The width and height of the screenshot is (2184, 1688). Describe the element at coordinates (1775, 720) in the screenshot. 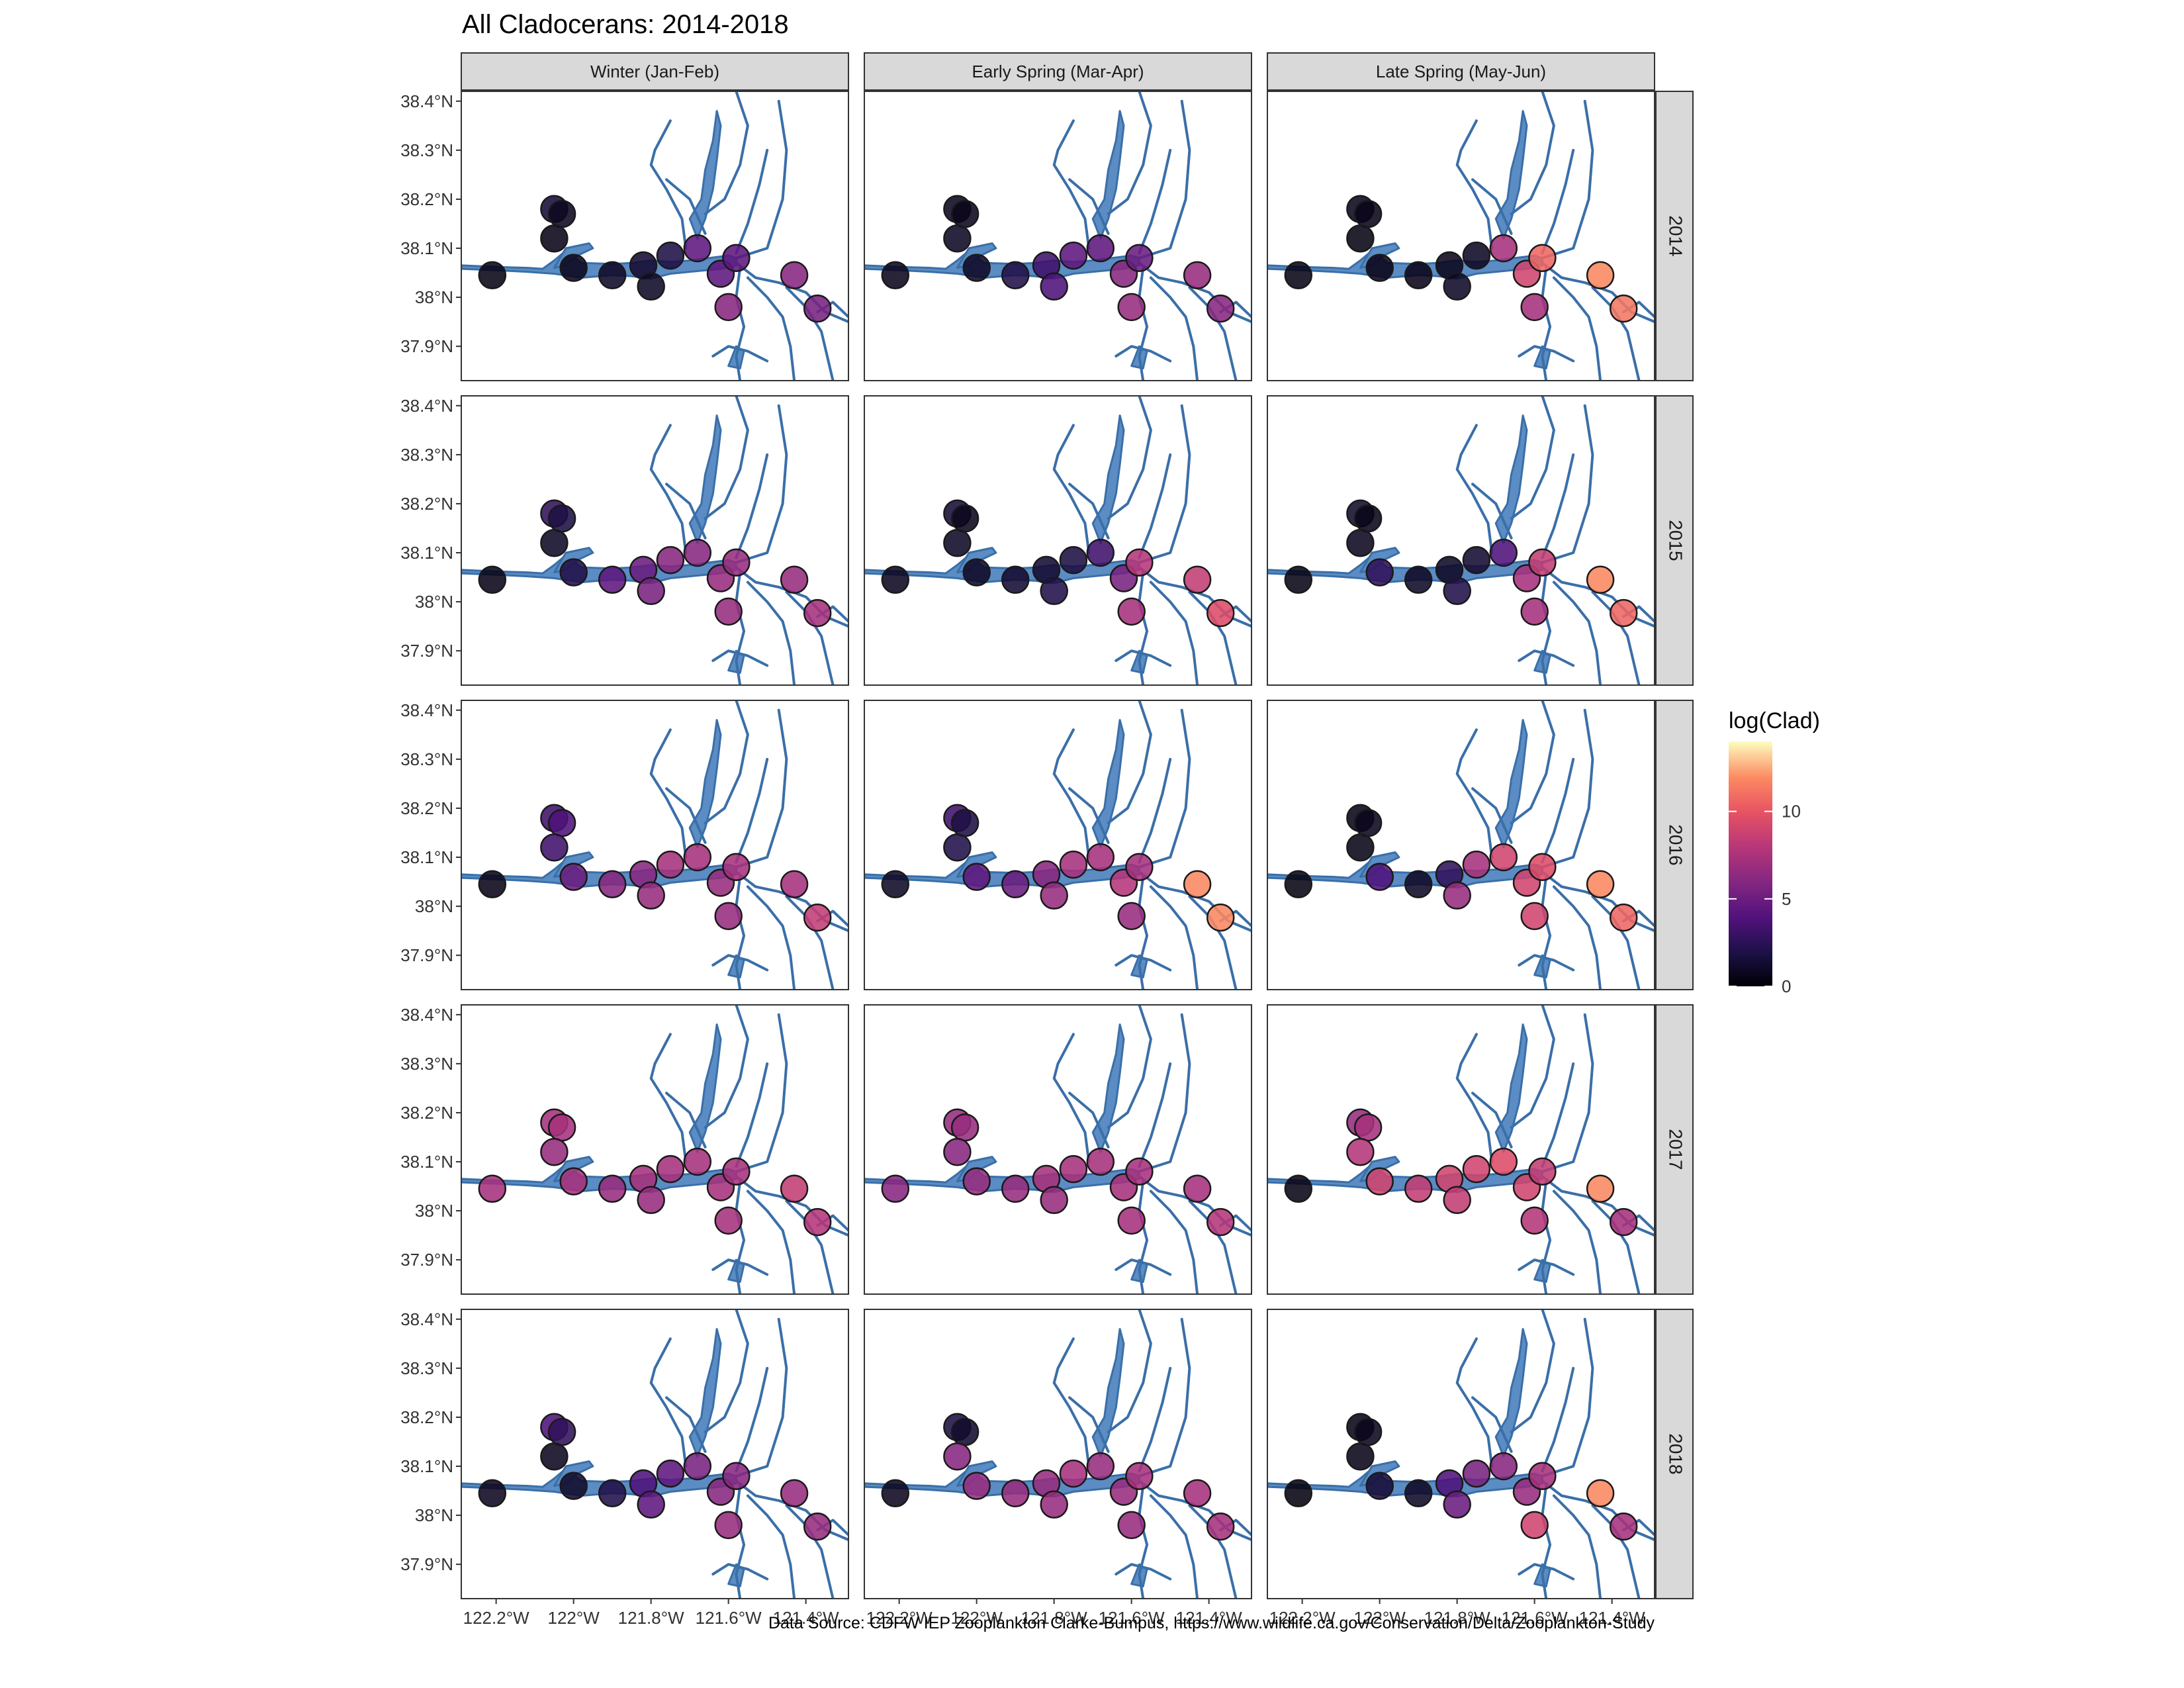

I see `legend-title: log(Clad)` at that location.